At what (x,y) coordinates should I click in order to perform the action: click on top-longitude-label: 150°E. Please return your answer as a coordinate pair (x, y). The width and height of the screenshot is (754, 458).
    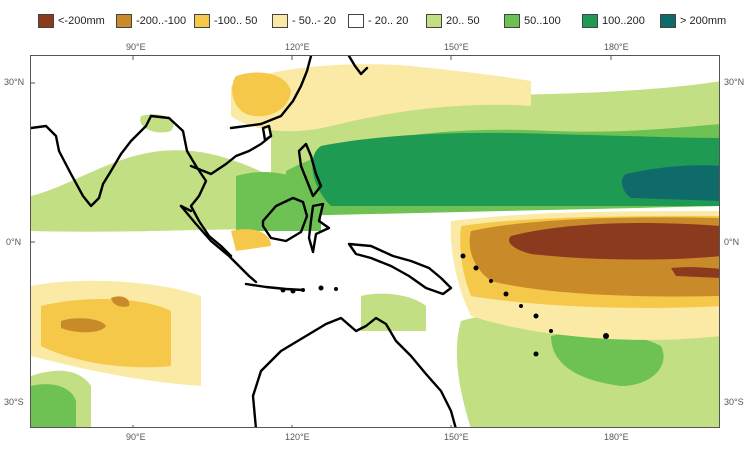
    Looking at the image, I should click on (456, 47).